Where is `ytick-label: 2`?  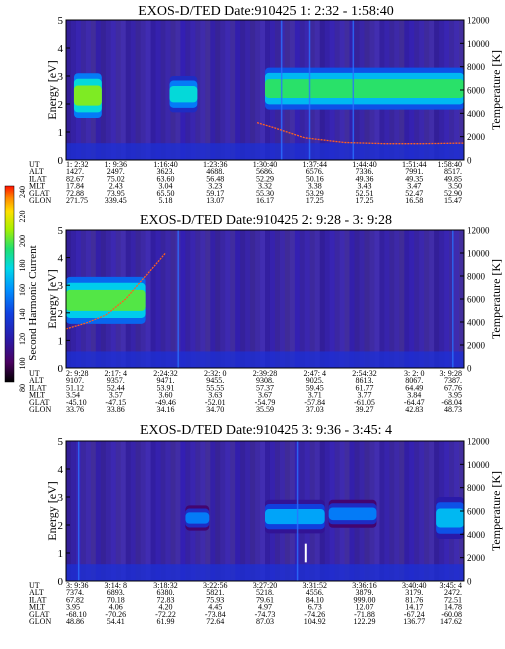
ytick-label: 2 is located at coordinates (61, 105).